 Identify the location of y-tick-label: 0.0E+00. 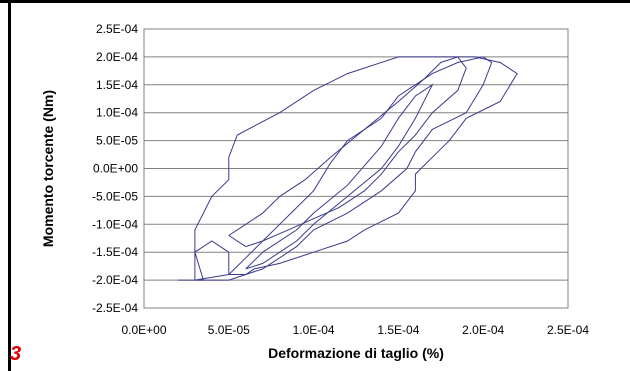
(115, 169).